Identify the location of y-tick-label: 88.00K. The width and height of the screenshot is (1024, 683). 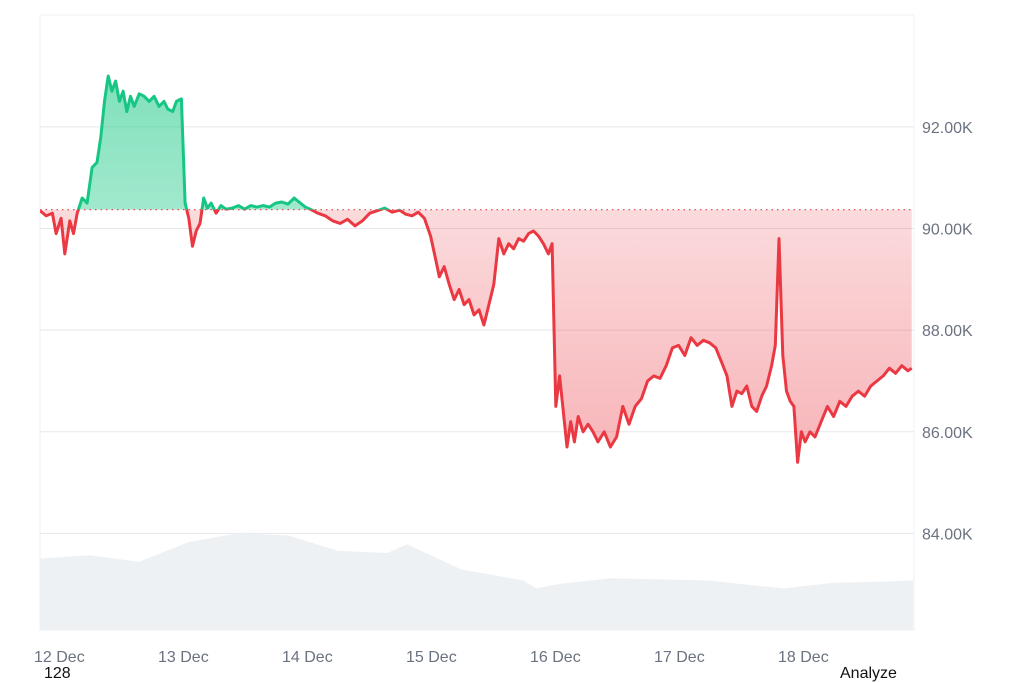
(947, 331).